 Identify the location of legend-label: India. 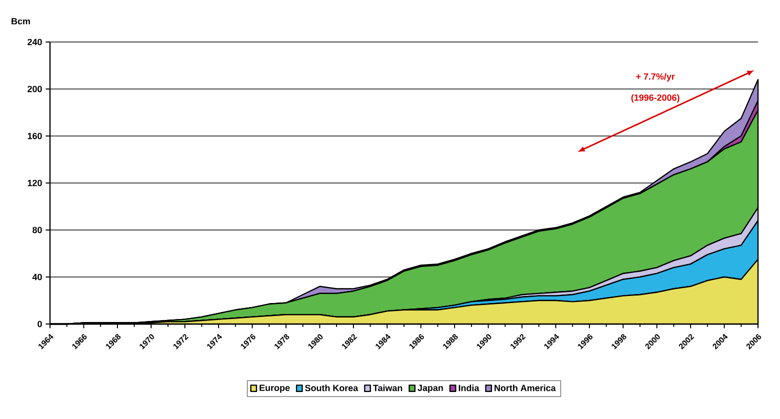
(469, 388).